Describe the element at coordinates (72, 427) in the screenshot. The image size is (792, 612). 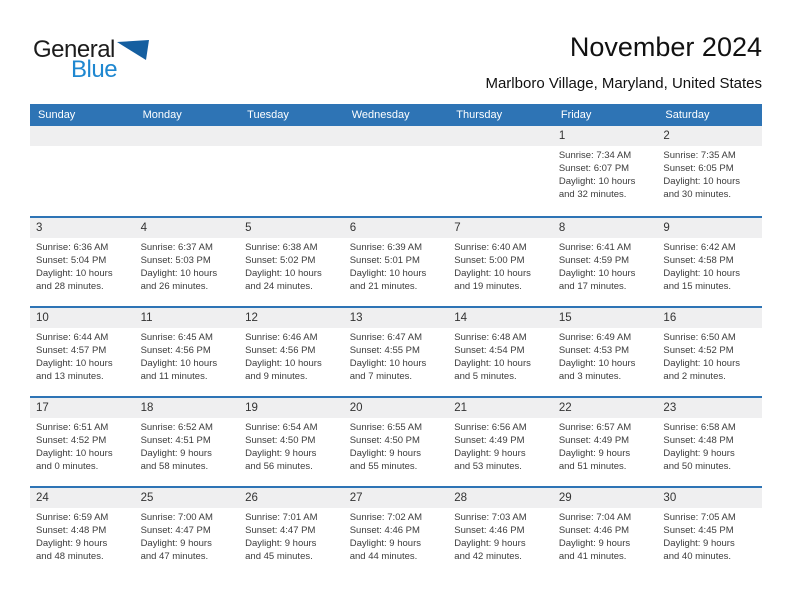
I see `sunrise-text: Sunrise: 6:51 AM` at that location.